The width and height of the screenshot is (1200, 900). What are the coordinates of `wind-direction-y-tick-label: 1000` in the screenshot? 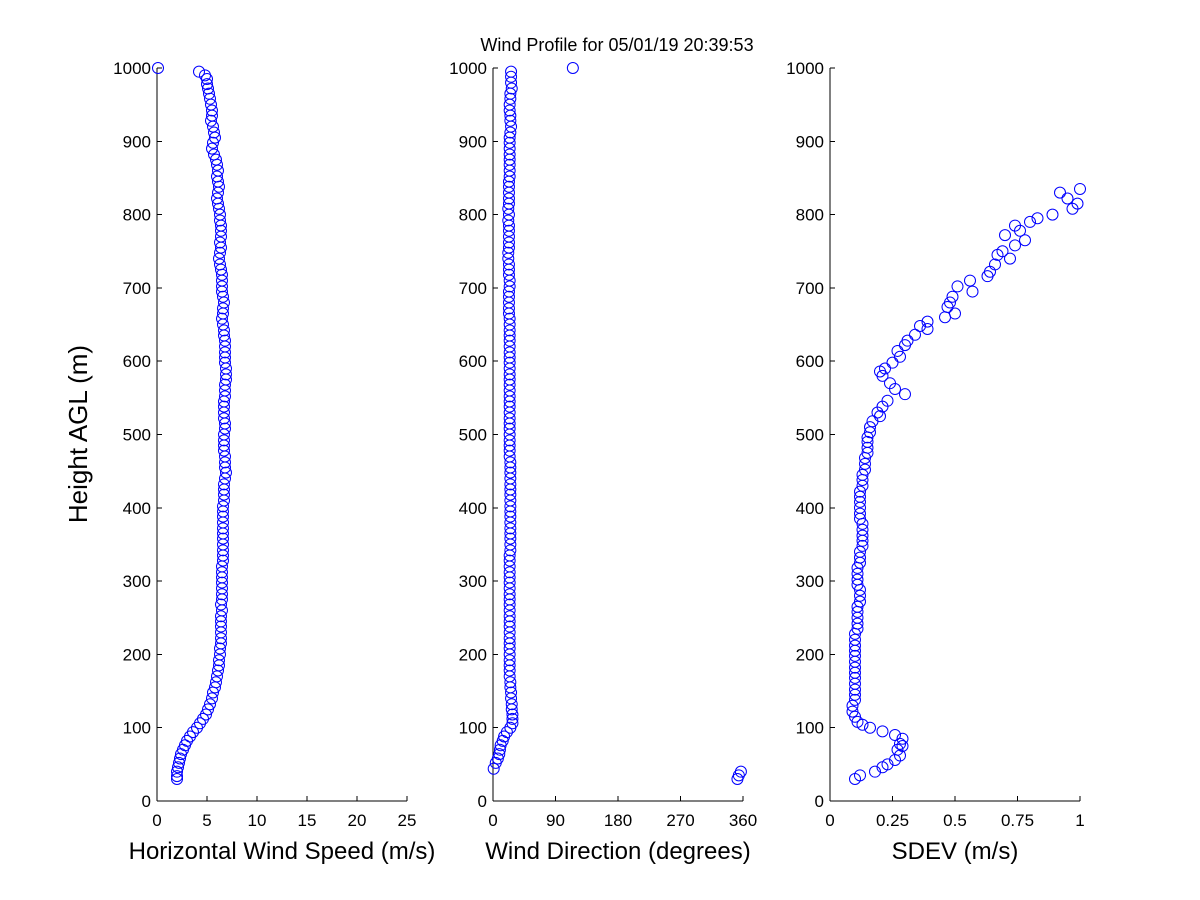 It's located at (468, 68).